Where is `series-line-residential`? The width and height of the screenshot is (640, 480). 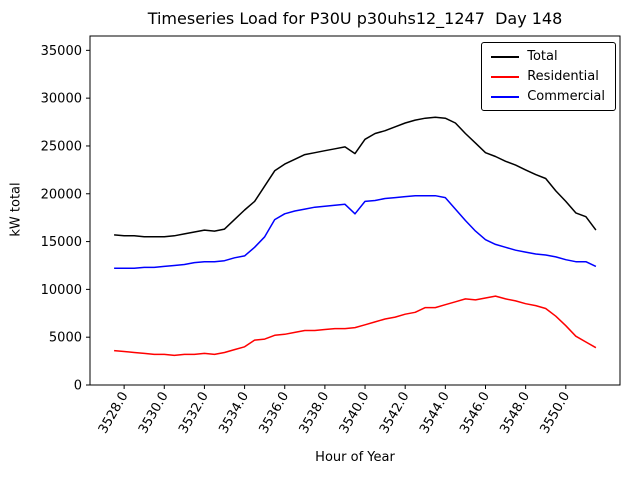 series-line-residential is located at coordinates (355, 326).